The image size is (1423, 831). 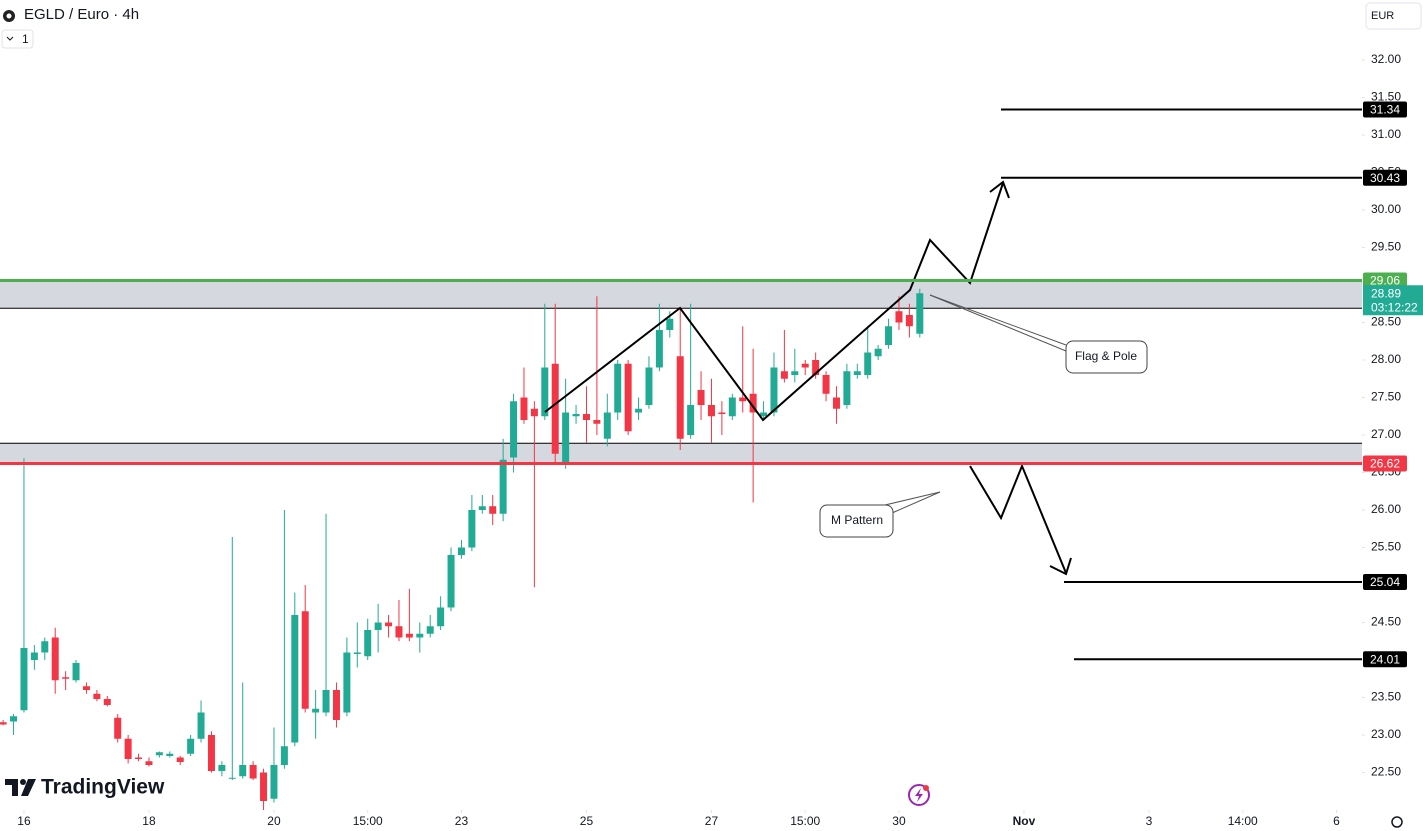 I want to click on callout-box, so click(x=856, y=521).